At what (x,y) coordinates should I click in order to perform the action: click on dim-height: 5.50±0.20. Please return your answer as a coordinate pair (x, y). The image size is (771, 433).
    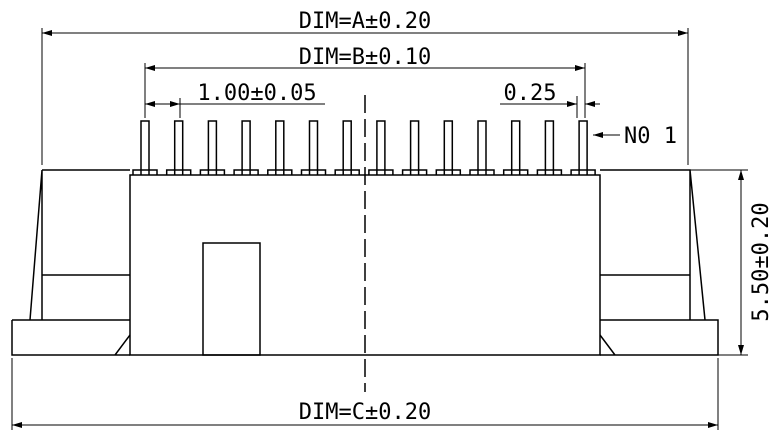
    Looking at the image, I should click on (760, 261).